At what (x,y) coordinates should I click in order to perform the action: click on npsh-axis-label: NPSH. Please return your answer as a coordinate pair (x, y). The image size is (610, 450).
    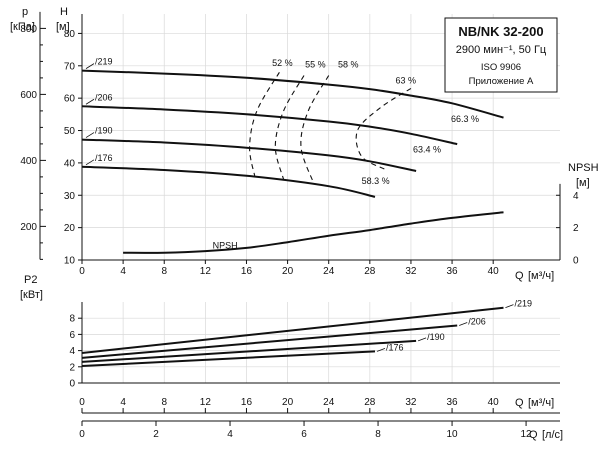
    Looking at the image, I should click on (583, 168).